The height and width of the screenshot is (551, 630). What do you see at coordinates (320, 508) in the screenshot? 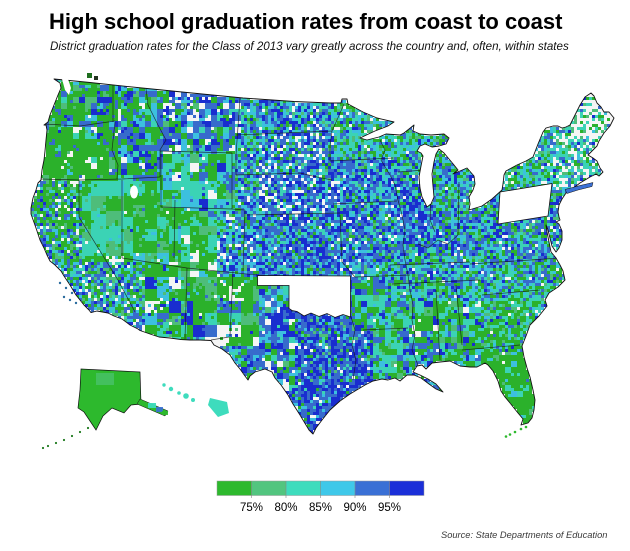
I see `svg-text: 85%` at bounding box center [320, 508].